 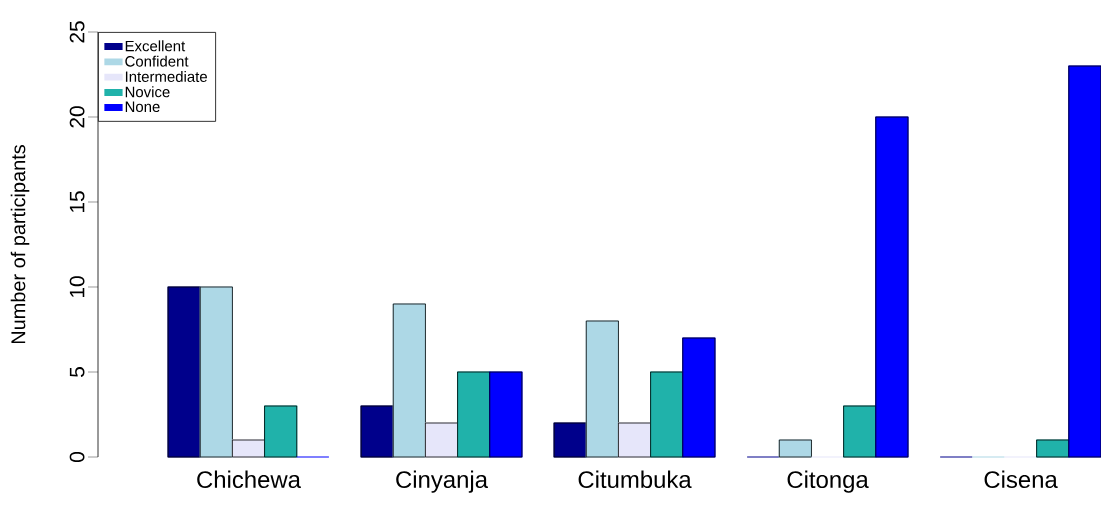 What do you see at coordinates (635, 479) in the screenshot?
I see `x-tick-label: Citumbuka` at bounding box center [635, 479].